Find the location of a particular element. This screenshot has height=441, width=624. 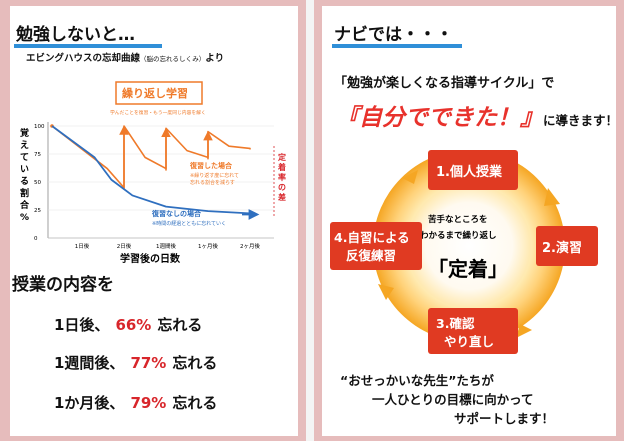

review-sub1: ※繰り返す度に忘れて is located at coordinates (214, 175).